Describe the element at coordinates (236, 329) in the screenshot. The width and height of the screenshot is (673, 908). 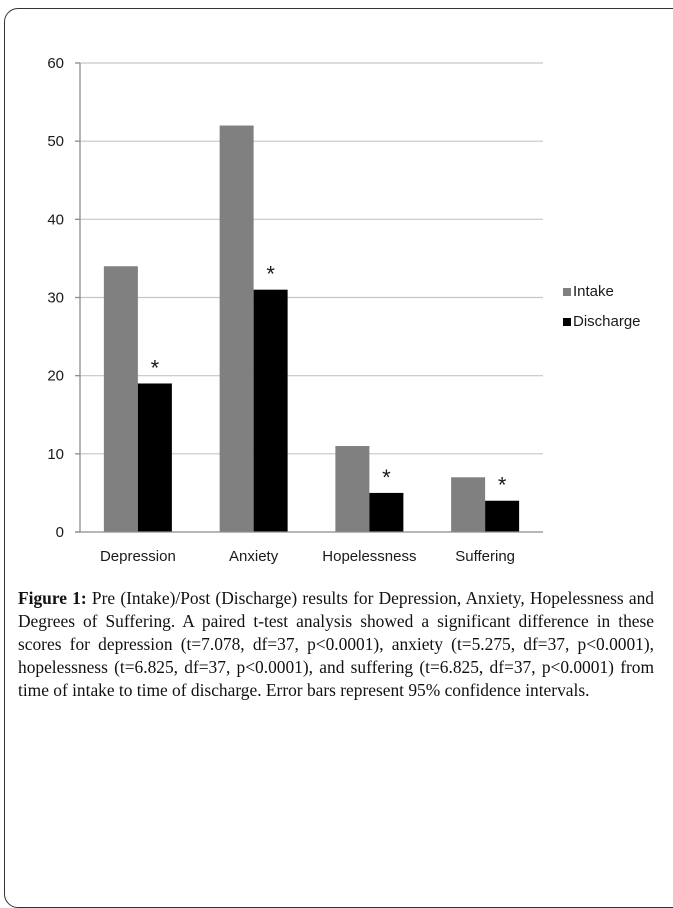
I see `bar-intake-anxiety` at that location.